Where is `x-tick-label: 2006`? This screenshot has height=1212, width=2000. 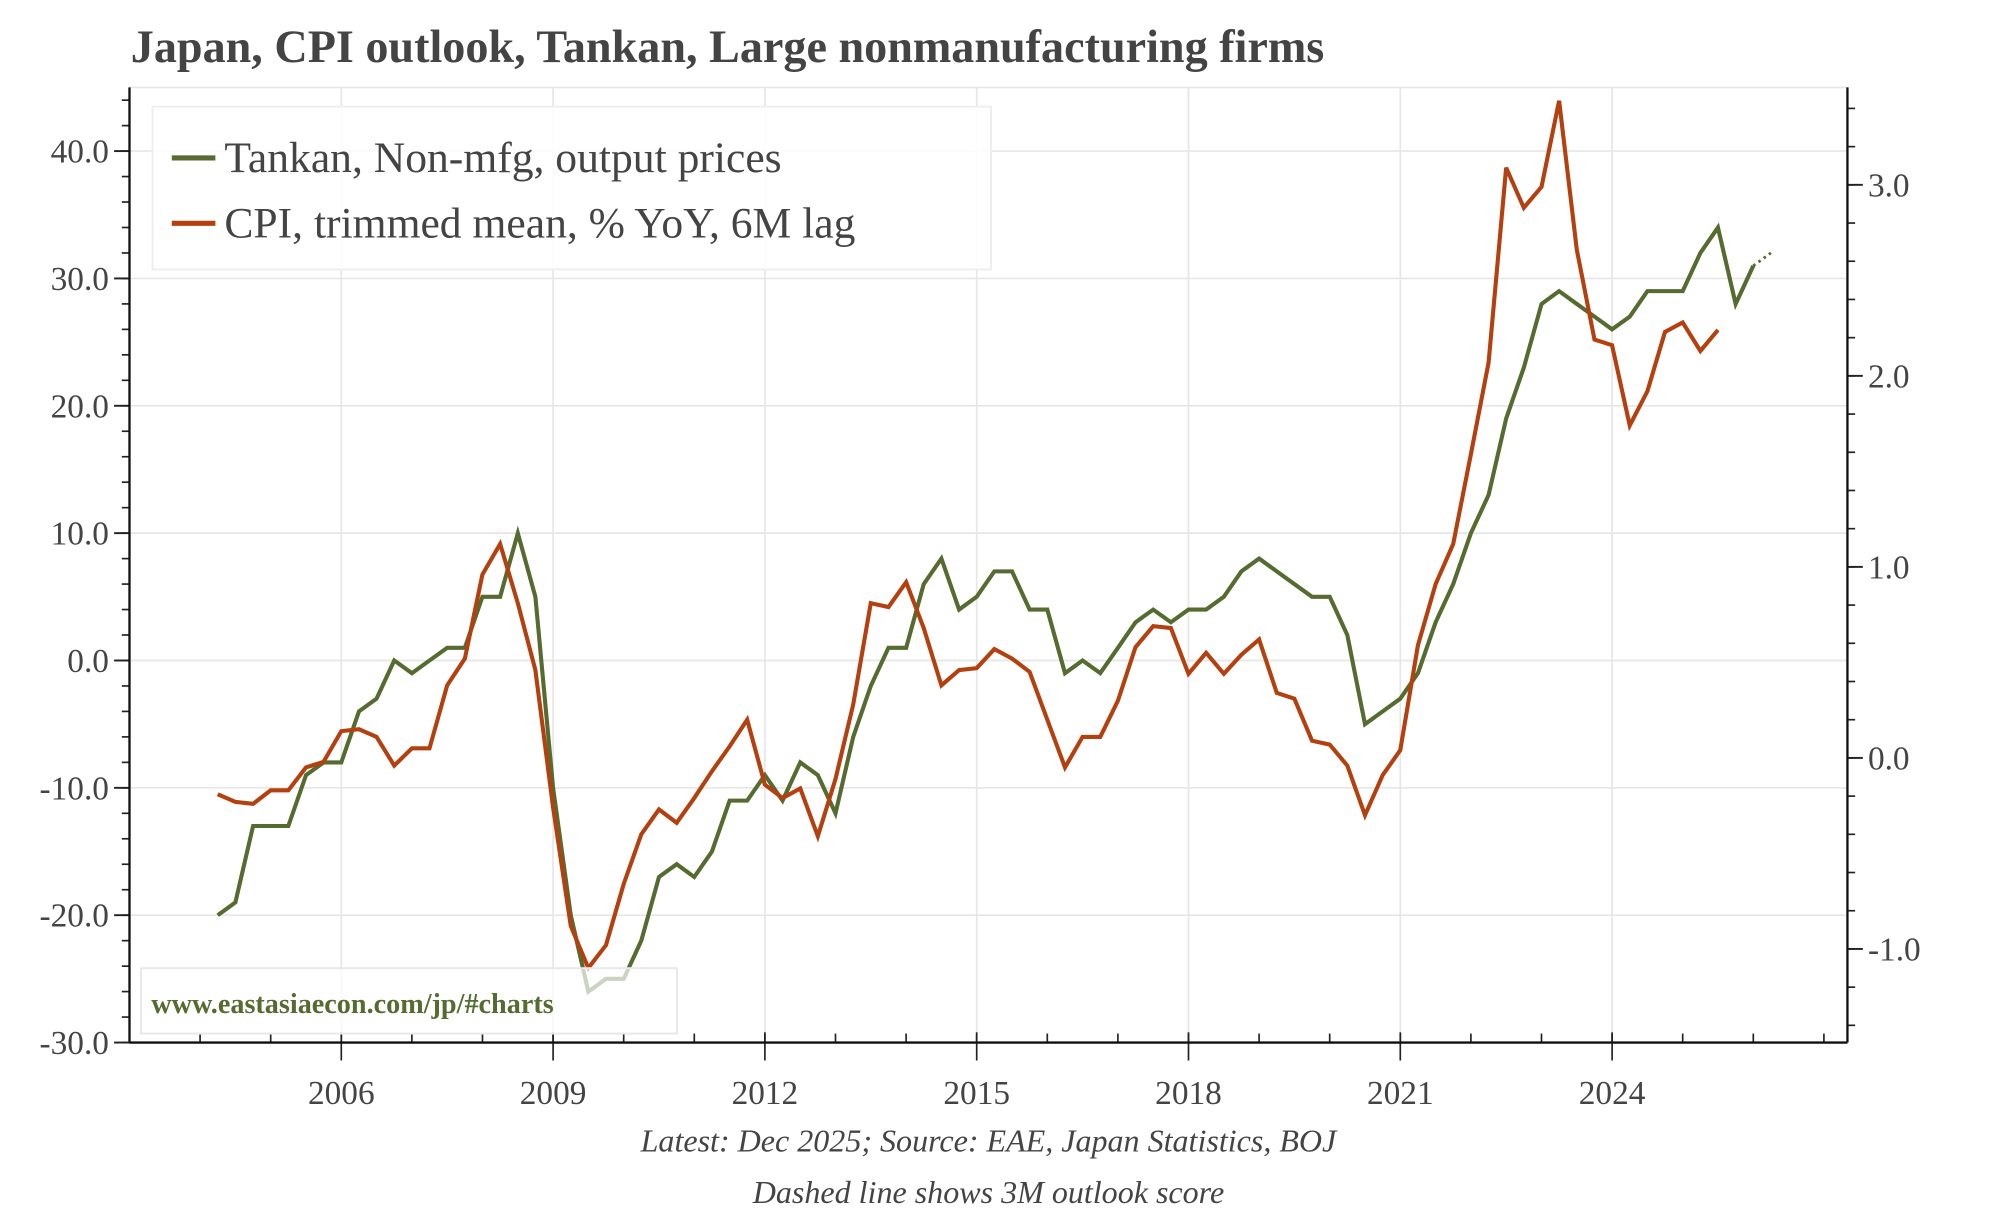
x-tick-label: 2006 is located at coordinates (341, 1093).